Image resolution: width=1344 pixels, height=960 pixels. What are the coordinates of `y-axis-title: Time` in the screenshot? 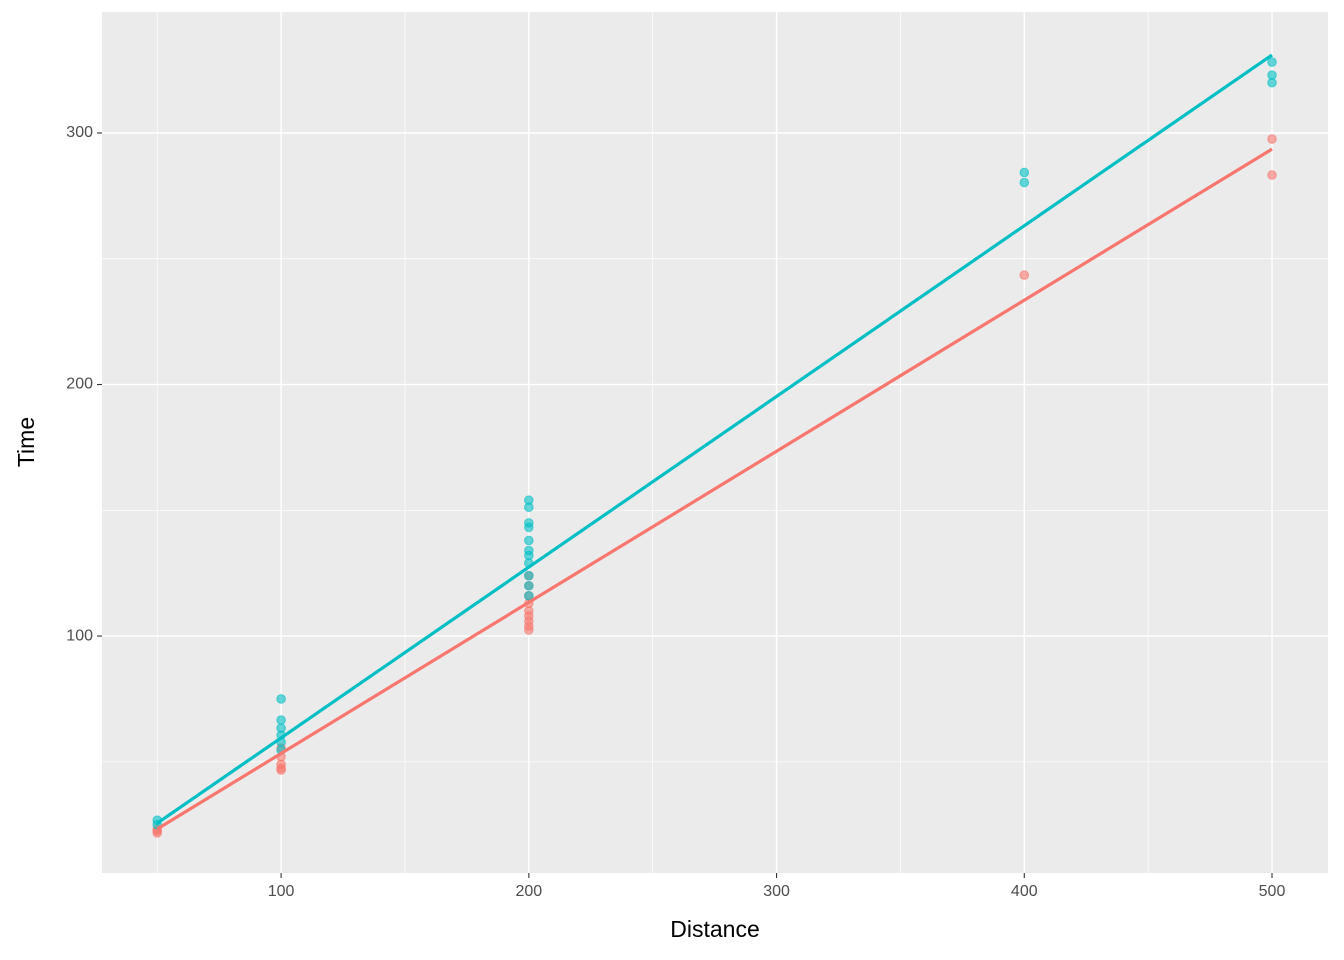 It's located at (26, 442).